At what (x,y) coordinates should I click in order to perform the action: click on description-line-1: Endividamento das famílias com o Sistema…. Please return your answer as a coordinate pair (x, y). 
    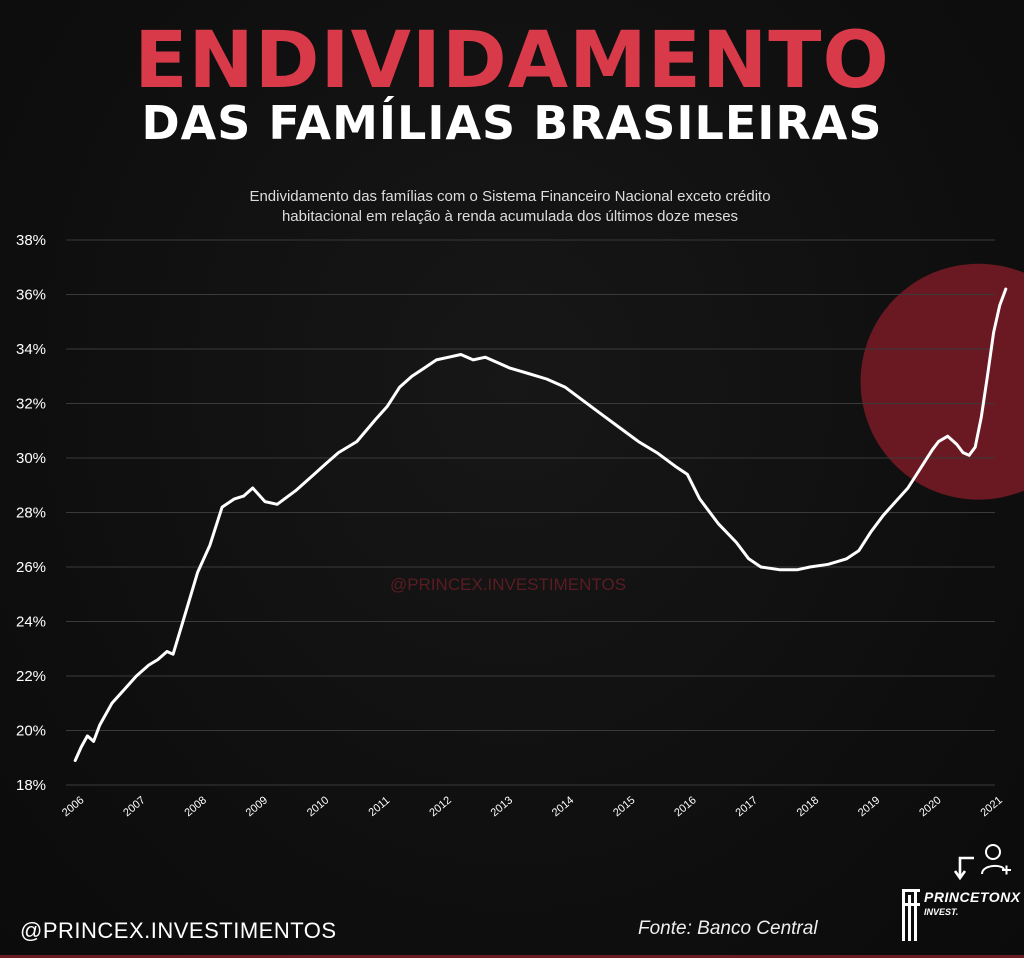
    Looking at the image, I should click on (510, 196).